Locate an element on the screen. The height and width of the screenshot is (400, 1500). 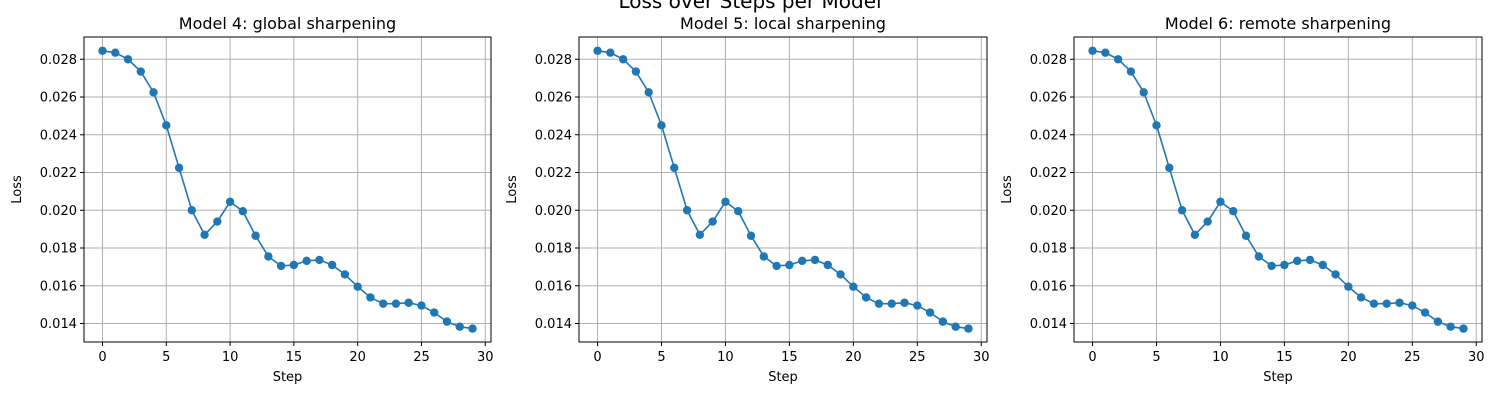
y-tick-label: 0.028 is located at coordinates (58, 60).